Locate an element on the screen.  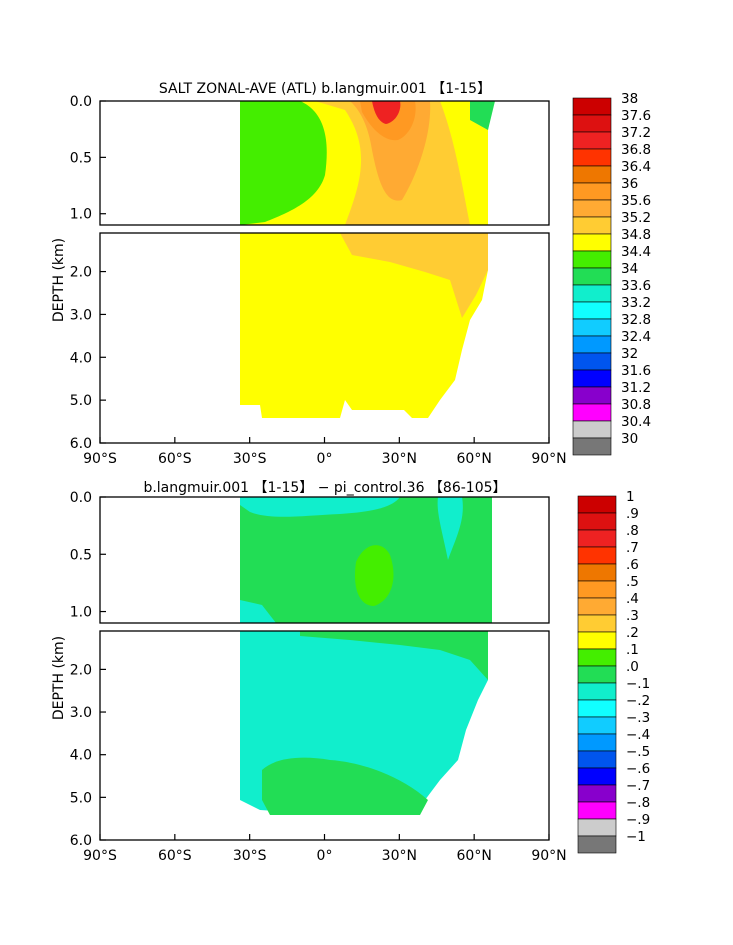
colorbar-label: −.1 is located at coordinates (638, 684).